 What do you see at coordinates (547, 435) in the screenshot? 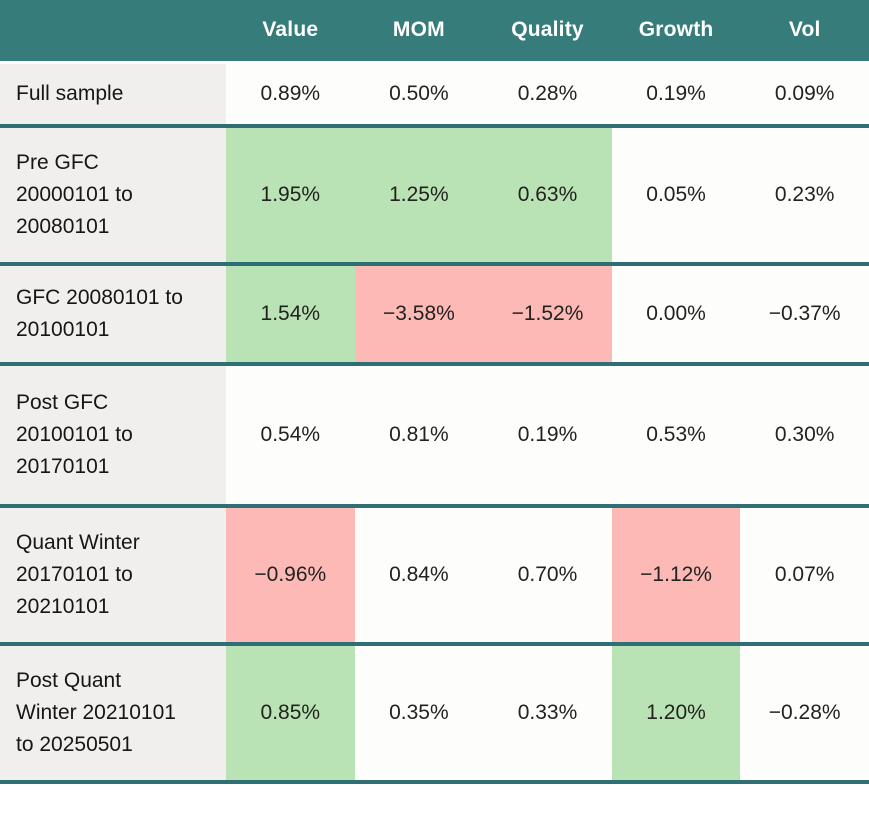
I see `cell-quality: 0.19%` at bounding box center [547, 435].